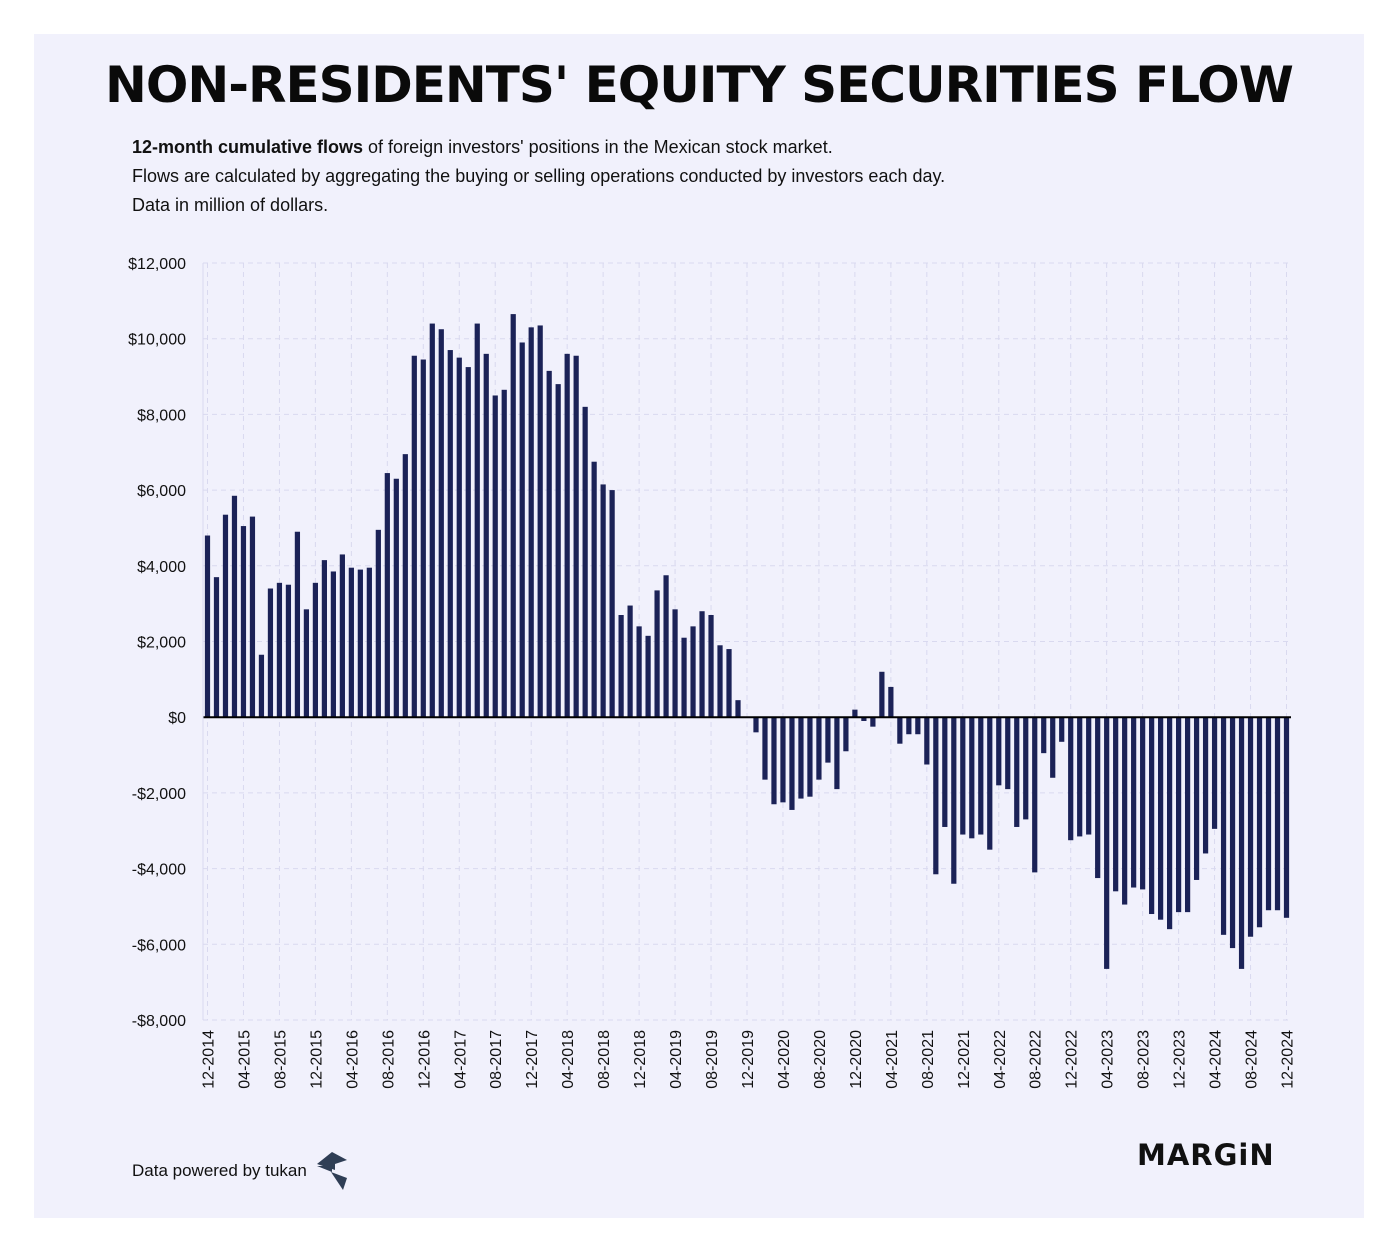  I want to click on x-tick-label: 12-2014, so click(208, 1059).